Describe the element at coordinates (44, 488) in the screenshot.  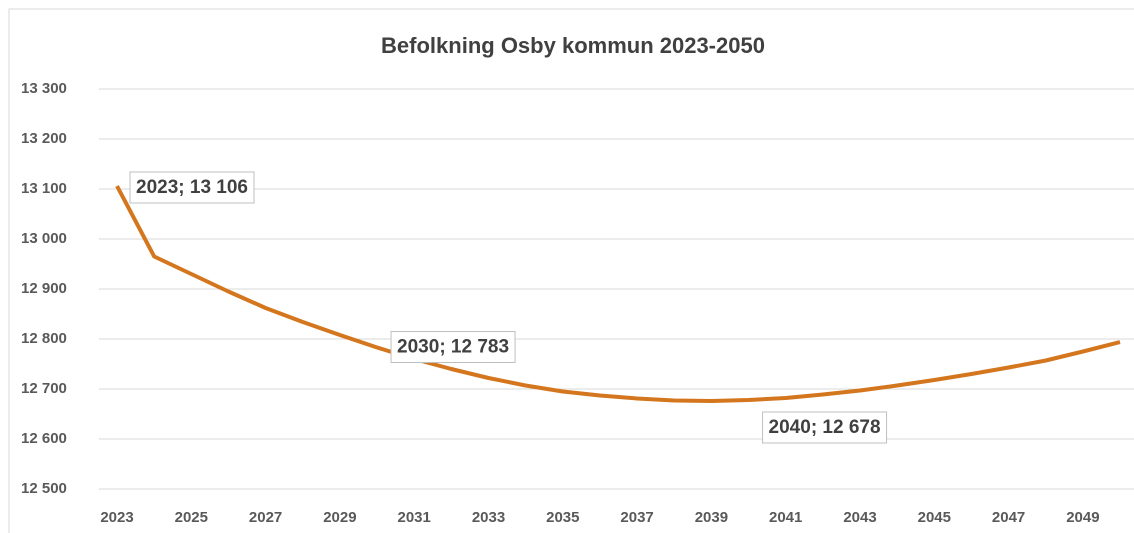
I see `y-tick-label: 12 500` at that location.